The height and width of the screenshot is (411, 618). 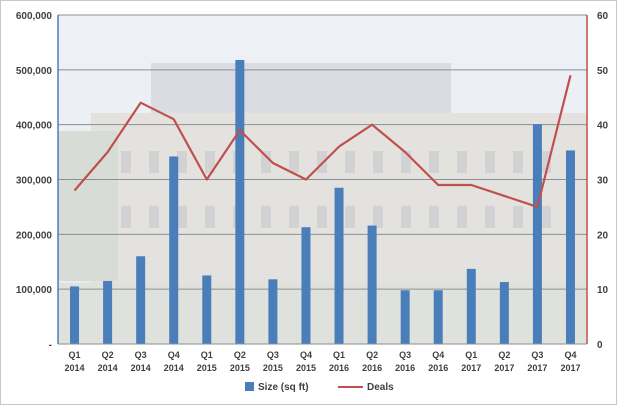 What do you see at coordinates (249, 386) in the screenshot?
I see `legend-swatch-size` at bounding box center [249, 386].